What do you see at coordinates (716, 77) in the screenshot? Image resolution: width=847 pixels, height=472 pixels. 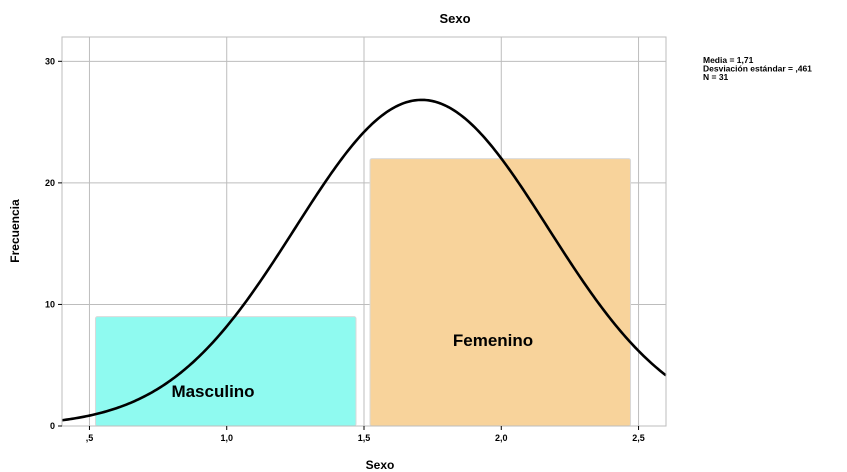 I see `stats-line-2: N = 31` at bounding box center [716, 77].